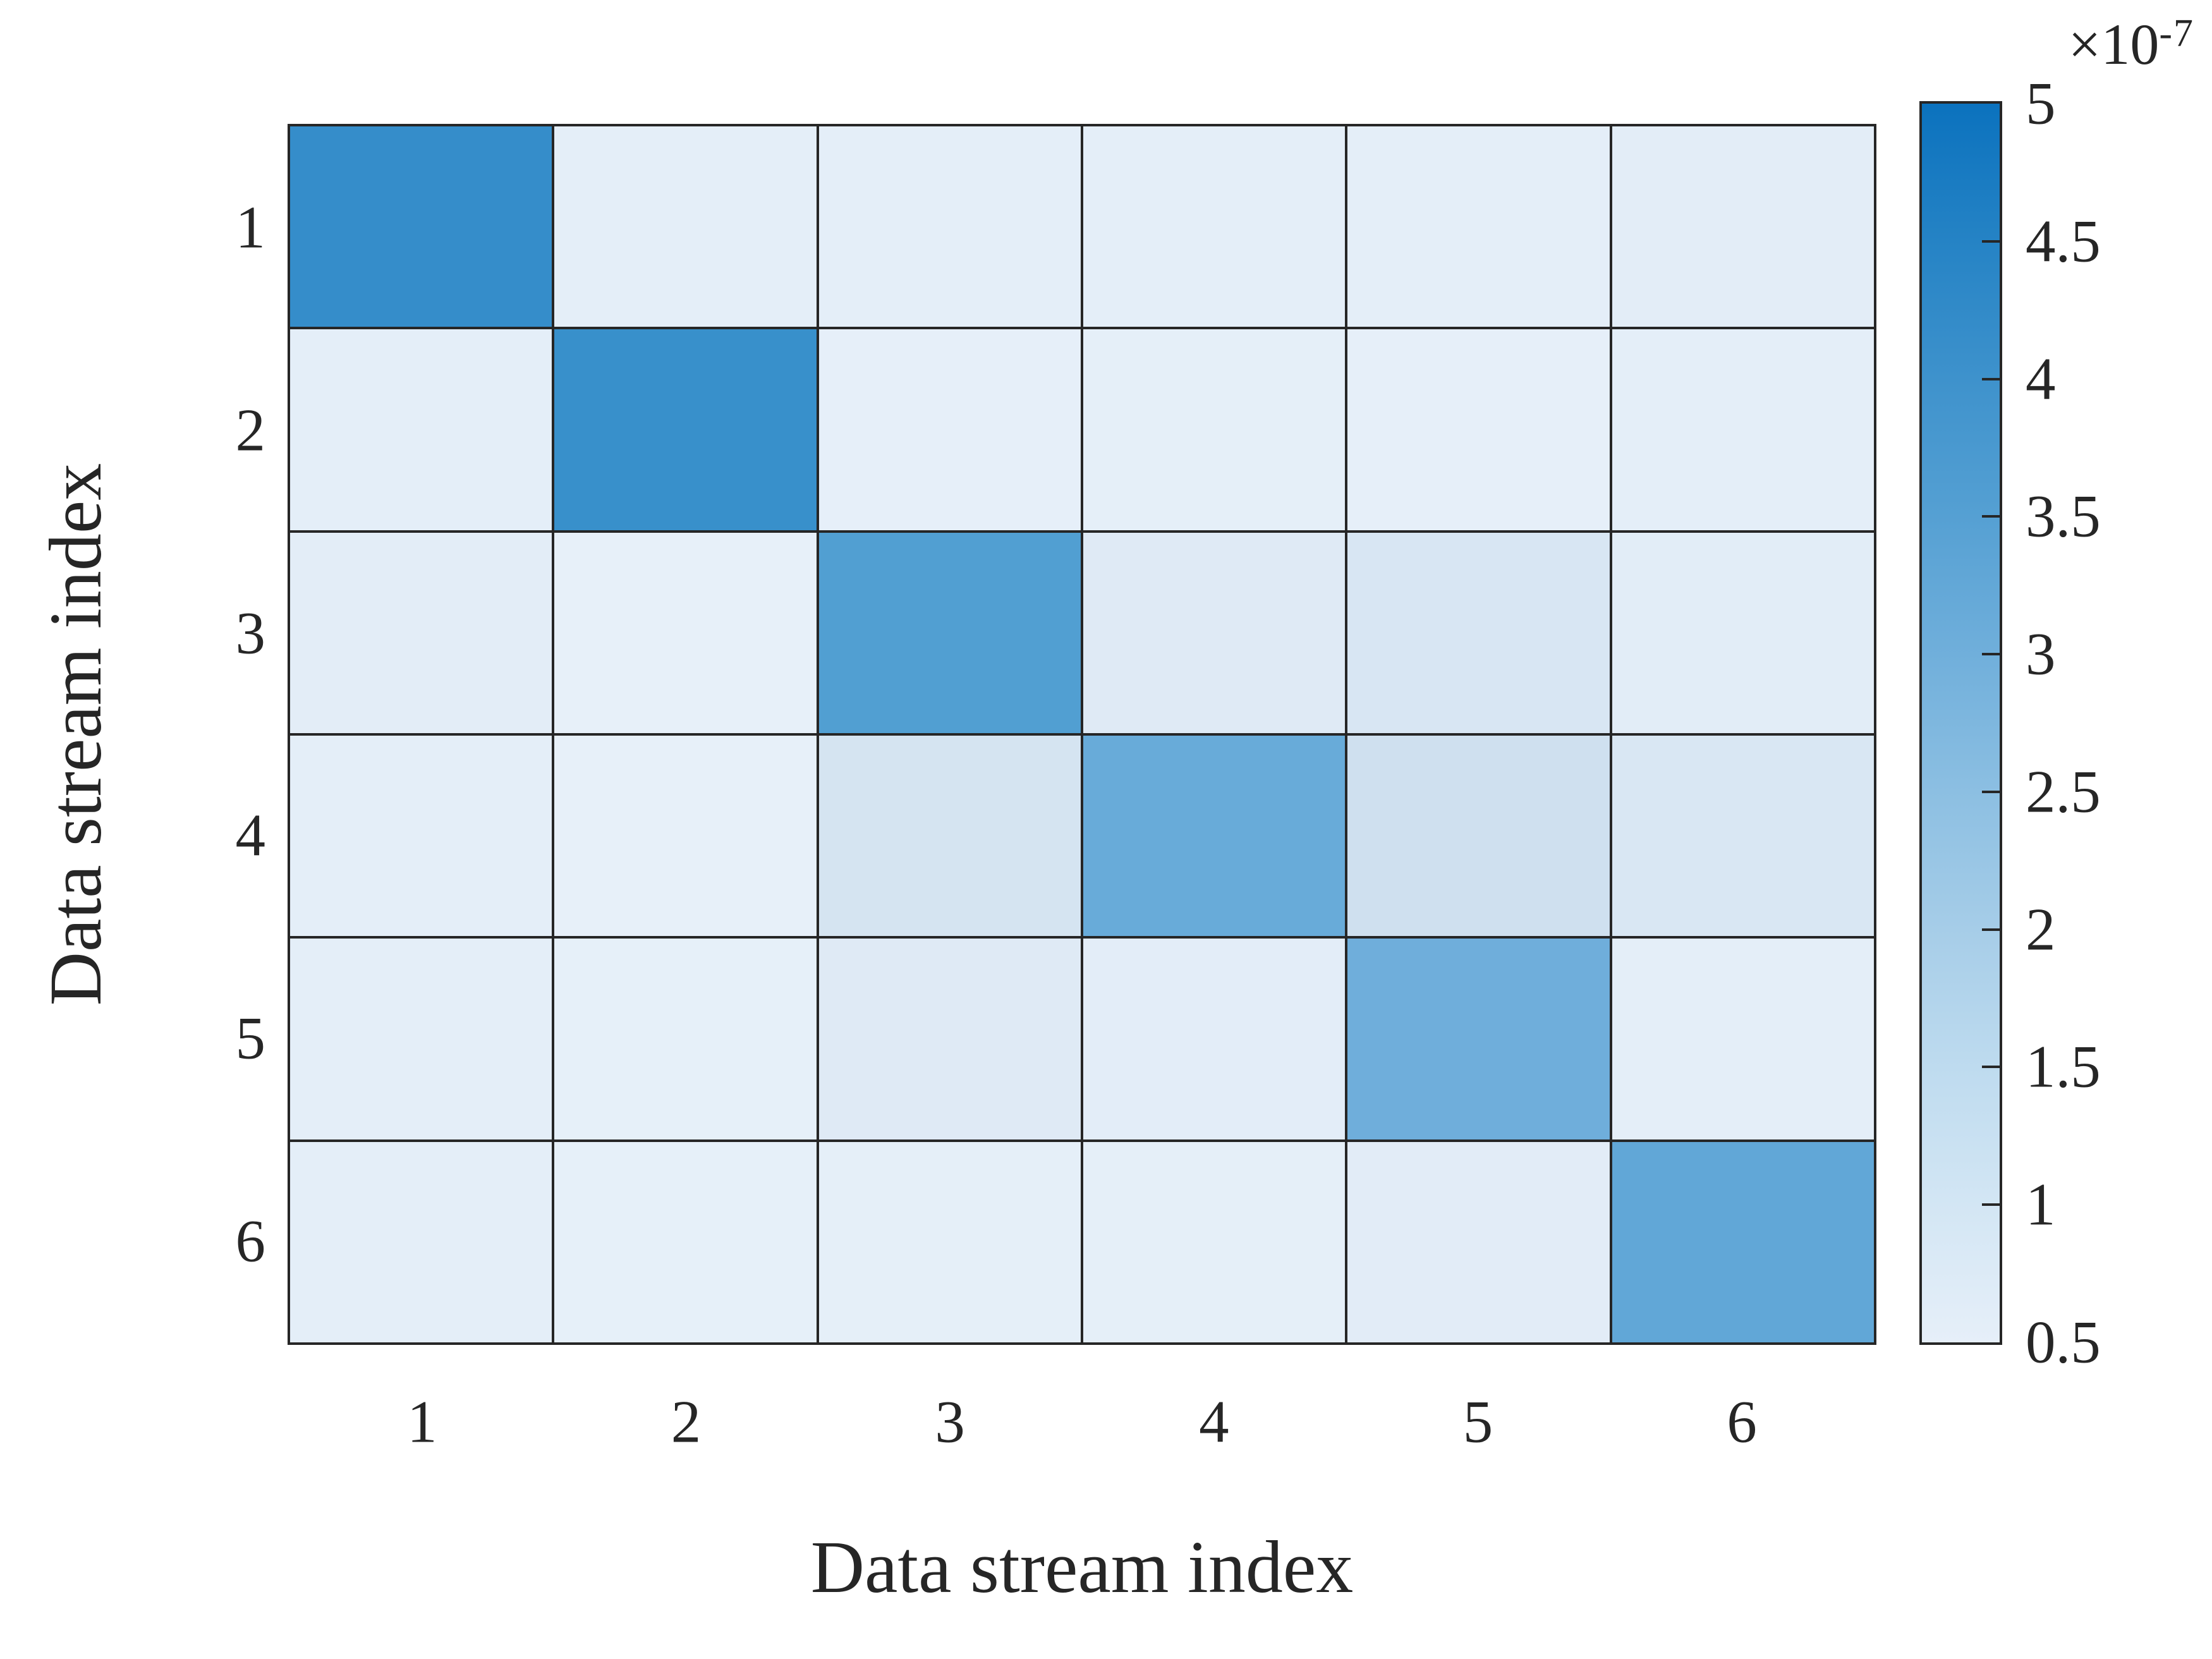  I want to click on heatmap-cell-r3-c1, so click(421, 632).